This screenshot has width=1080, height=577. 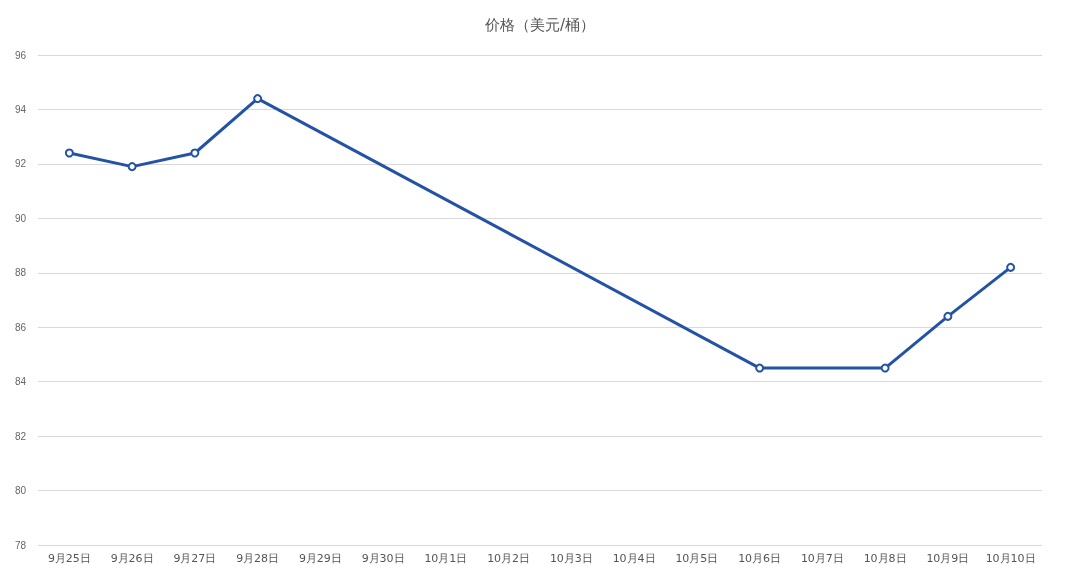 What do you see at coordinates (20, 545) in the screenshot?
I see `y-tick-label: 78` at bounding box center [20, 545].